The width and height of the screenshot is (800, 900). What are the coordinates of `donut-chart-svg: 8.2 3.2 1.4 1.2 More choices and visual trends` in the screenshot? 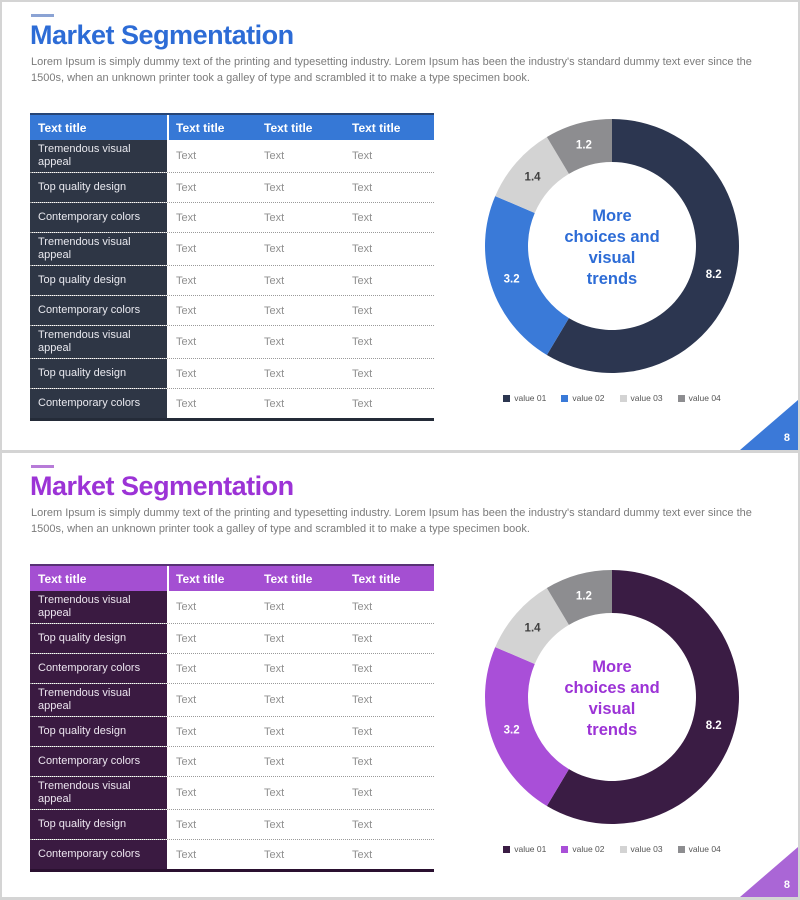 It's located at (612, 697).